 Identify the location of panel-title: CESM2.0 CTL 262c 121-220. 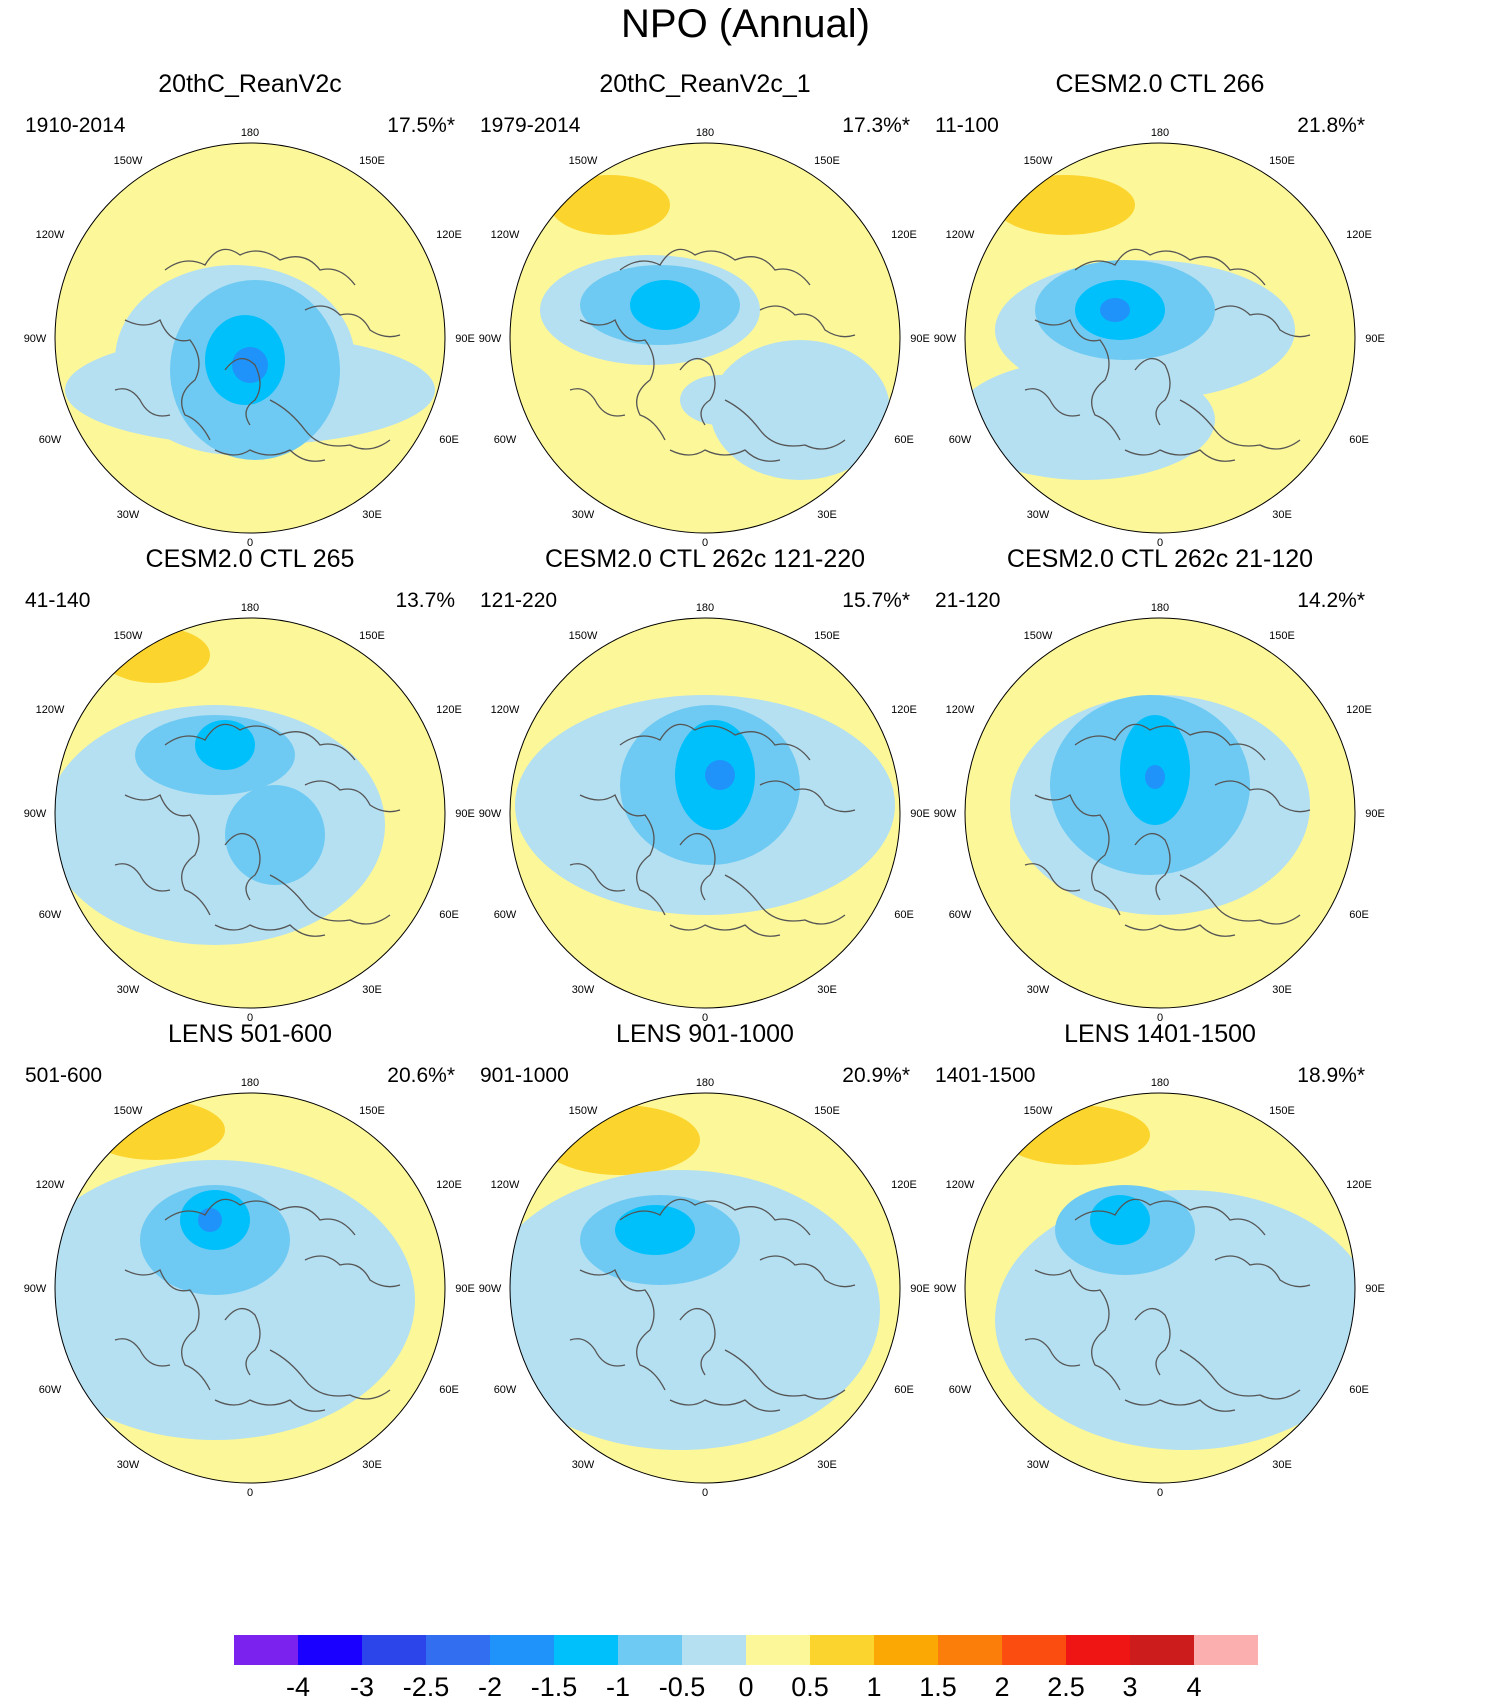
(705, 559).